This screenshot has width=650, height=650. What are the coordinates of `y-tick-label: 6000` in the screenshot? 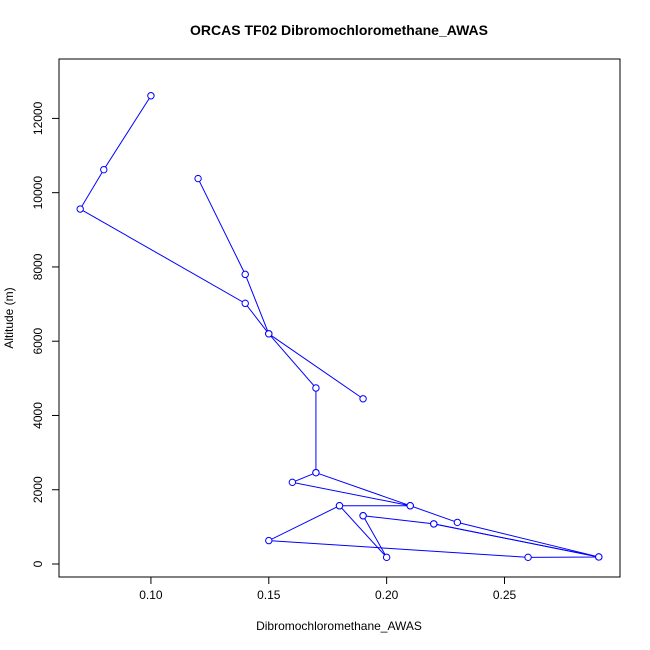 It's located at (38, 341).